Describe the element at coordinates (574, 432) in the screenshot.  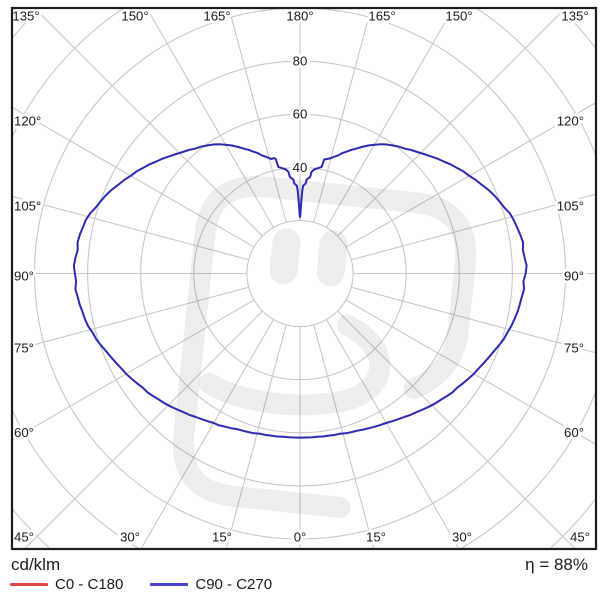
I see `angle-label-right: 60°` at that location.